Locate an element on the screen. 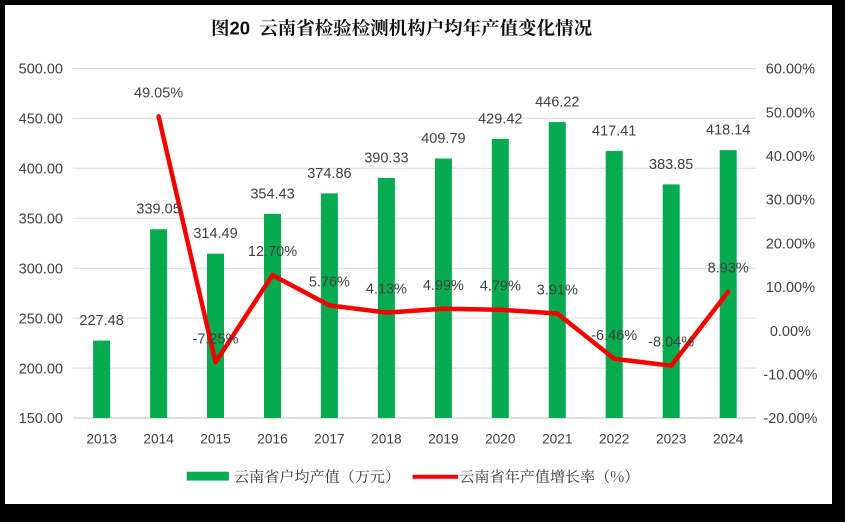  svg-text: -10.00% is located at coordinates (790, 376).